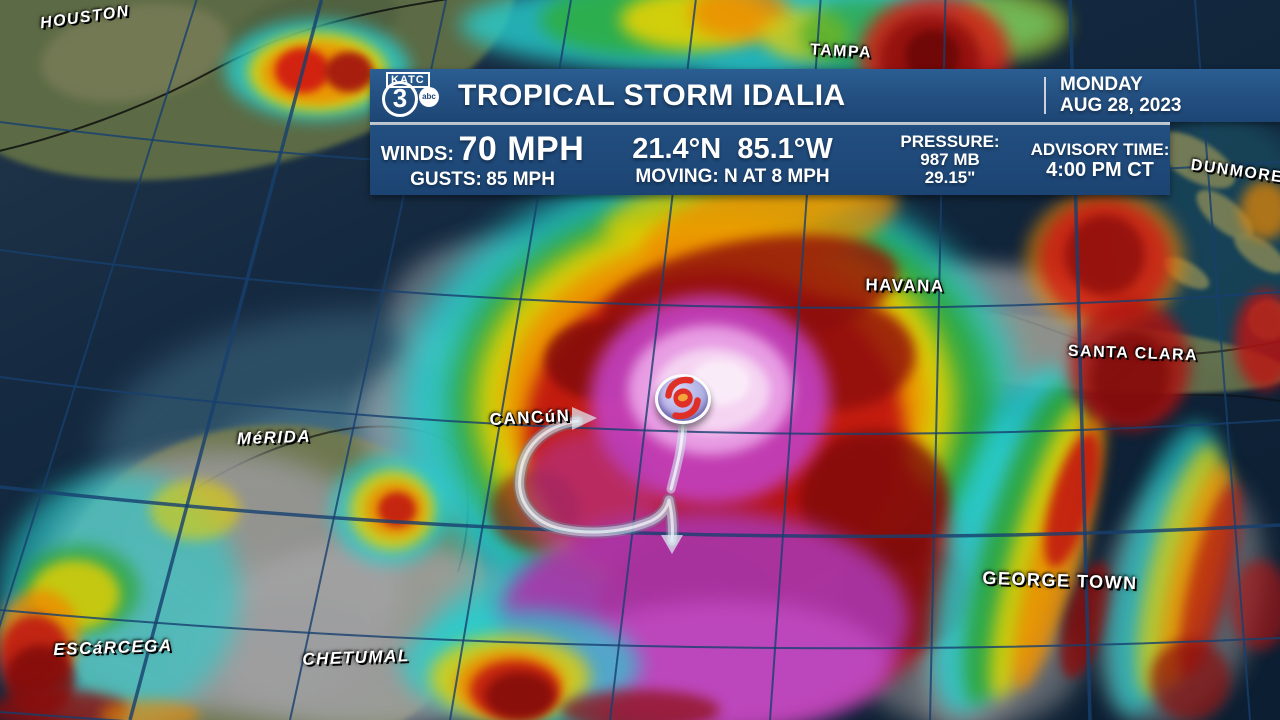 The width and height of the screenshot is (1280, 720). What do you see at coordinates (950, 141) in the screenshot?
I see `pressure-label: PRESSURE:` at bounding box center [950, 141].